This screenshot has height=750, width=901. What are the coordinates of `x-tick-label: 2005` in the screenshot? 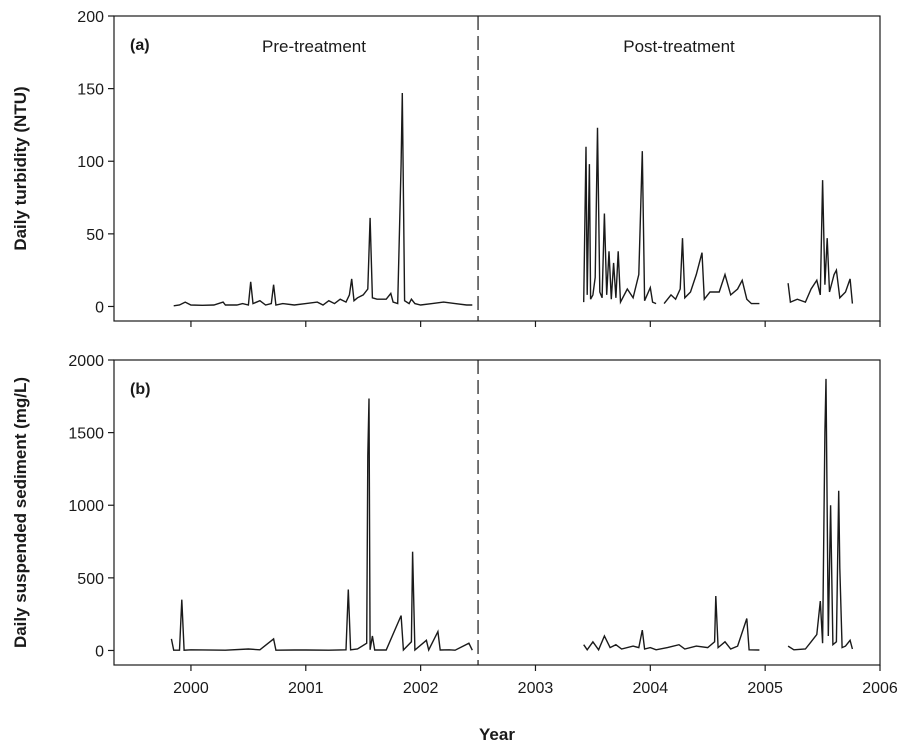 It's located at (765, 688).